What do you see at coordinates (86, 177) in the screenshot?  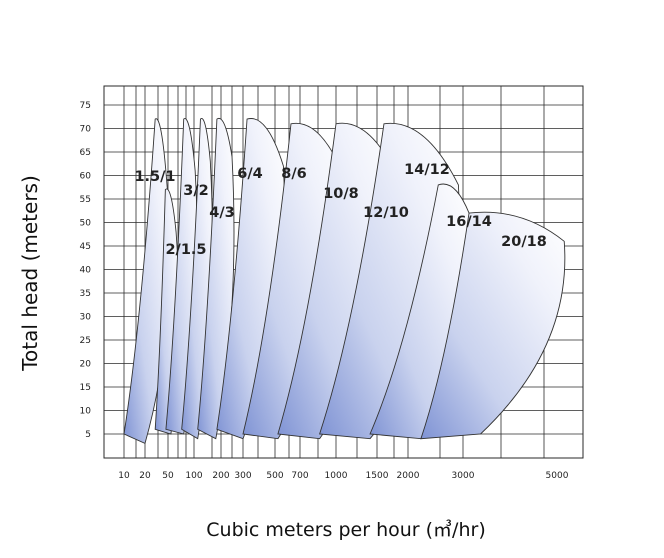 I see `y-tick-label: 60` at bounding box center [86, 177].